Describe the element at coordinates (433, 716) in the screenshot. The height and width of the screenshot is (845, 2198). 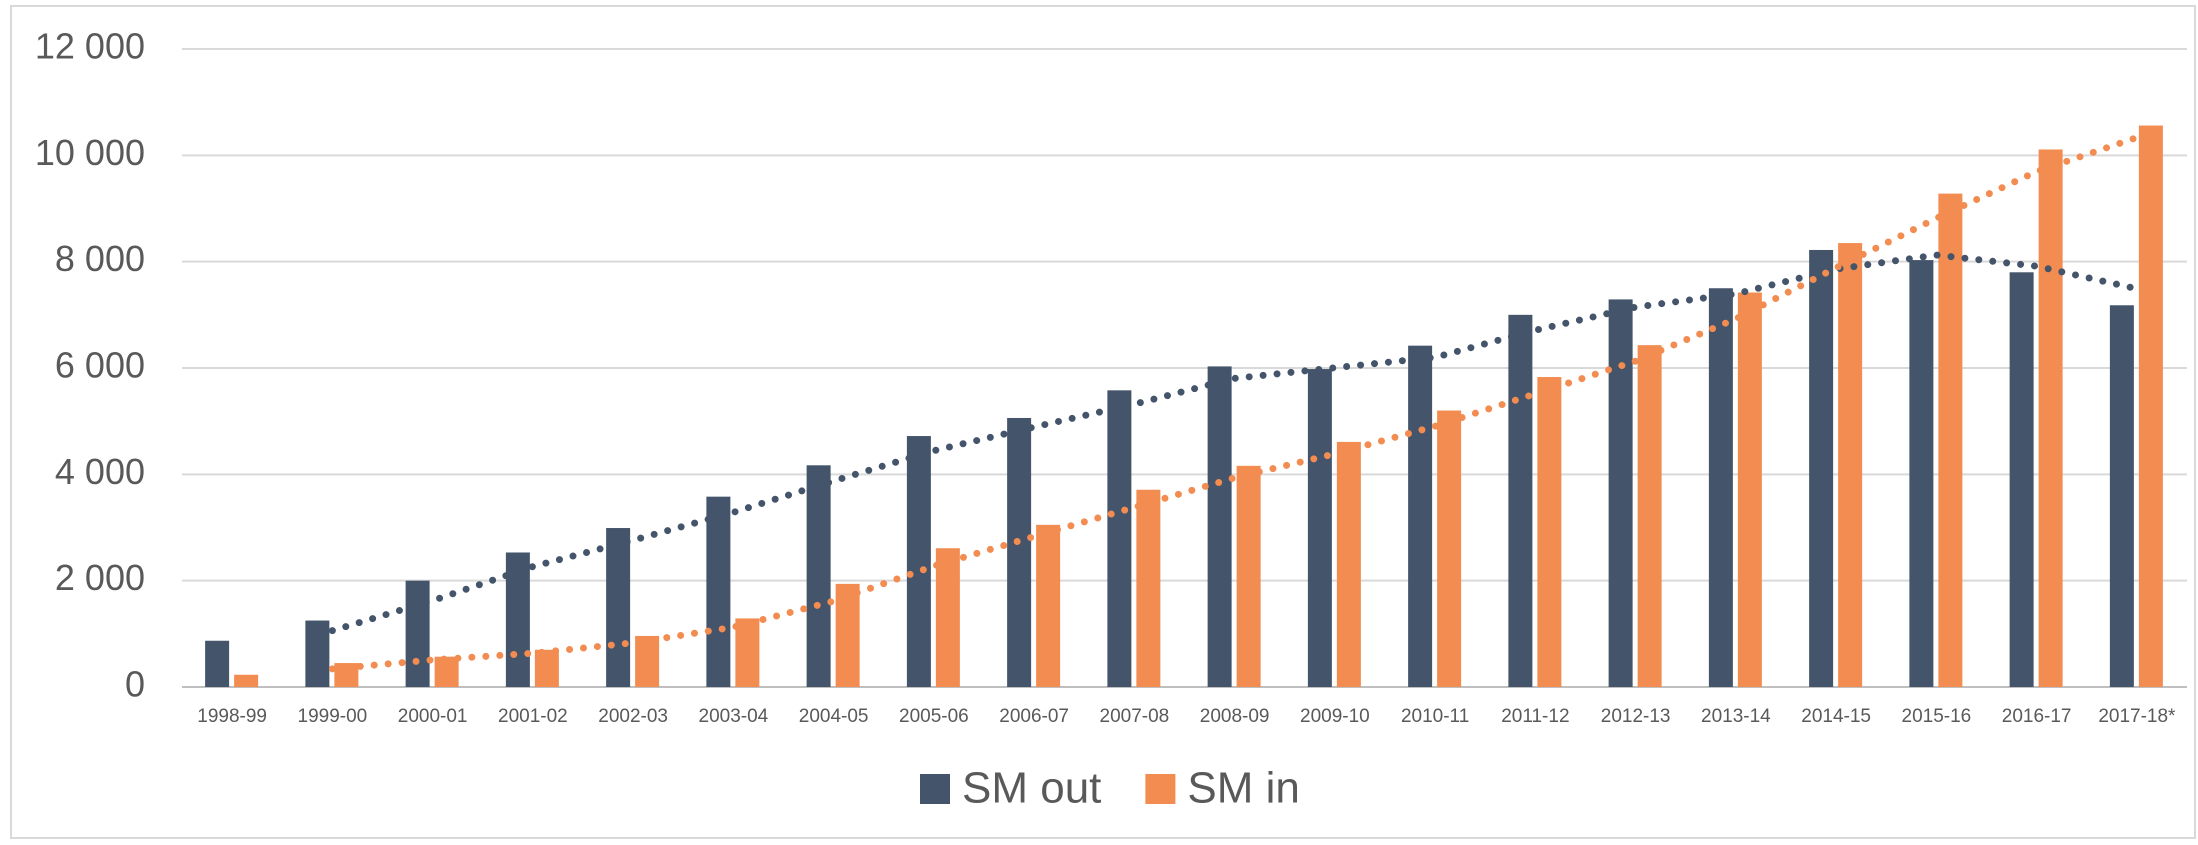
I see `x-tick-label: 2000-01` at that location.